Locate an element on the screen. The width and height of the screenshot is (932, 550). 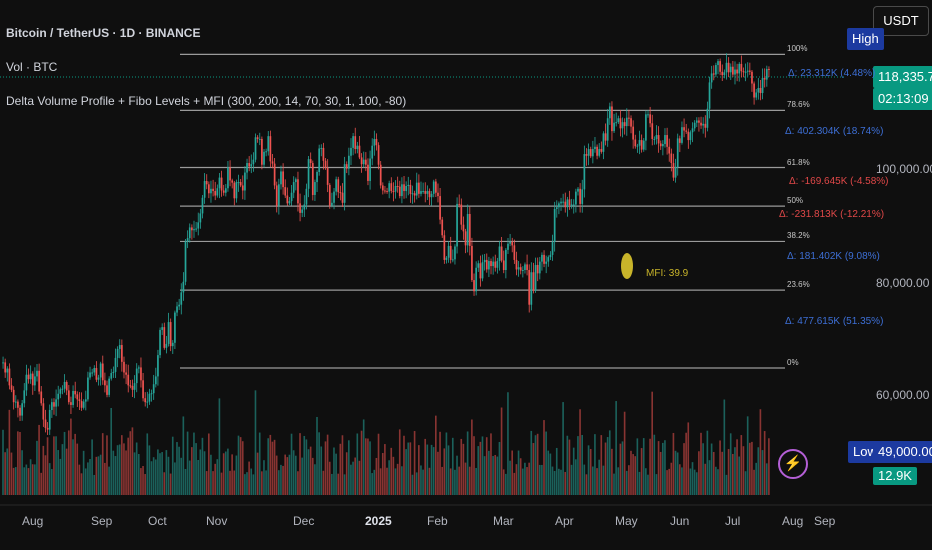
delta-volume-label: Δ: 402.304K (18.74%) is located at coordinates (834, 131).